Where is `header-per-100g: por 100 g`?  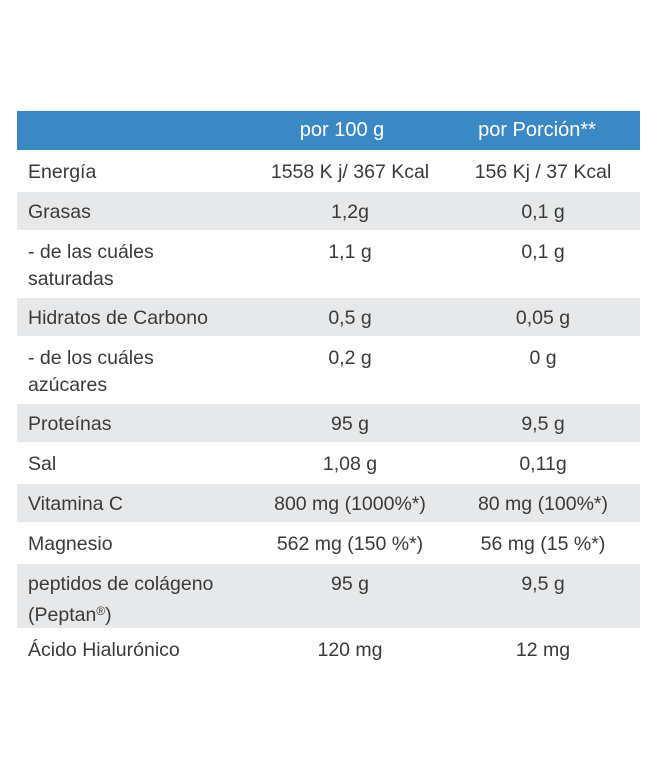
header-per-100g: por 100 g is located at coordinates (342, 130).